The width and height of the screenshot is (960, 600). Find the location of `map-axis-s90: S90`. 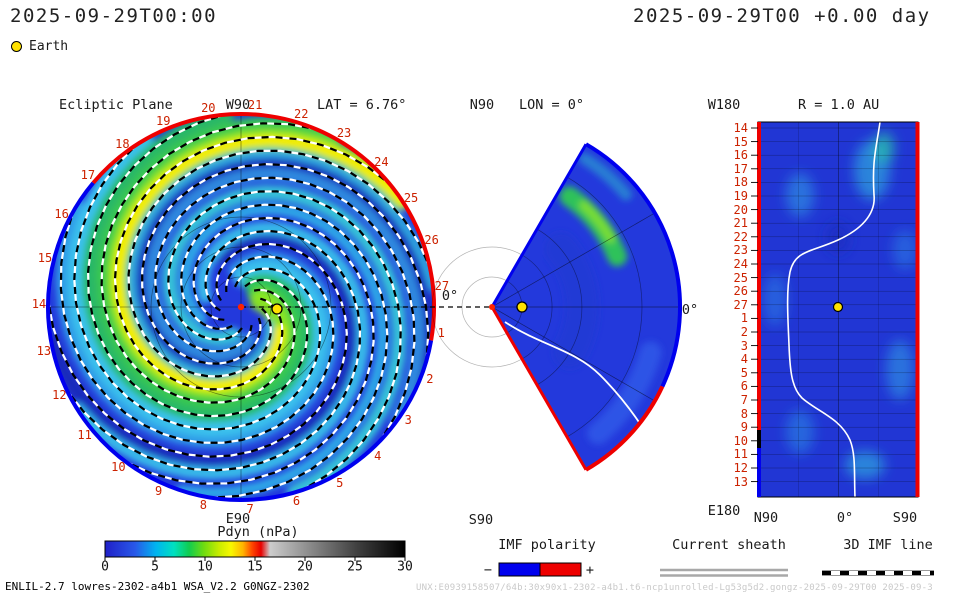

map-axis-s90: S90 is located at coordinates (905, 518).